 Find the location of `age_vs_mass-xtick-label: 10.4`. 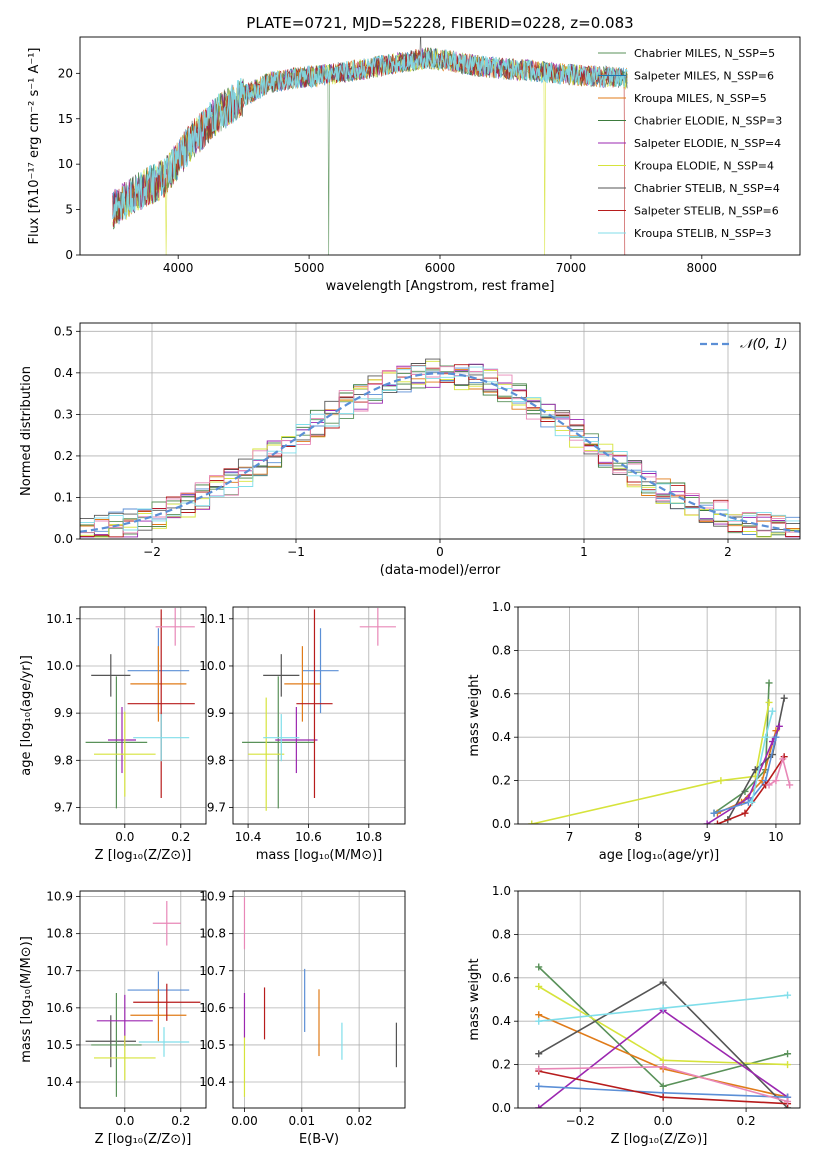

age_vs_mass-xtick-label: 10.4 is located at coordinates (248, 837).